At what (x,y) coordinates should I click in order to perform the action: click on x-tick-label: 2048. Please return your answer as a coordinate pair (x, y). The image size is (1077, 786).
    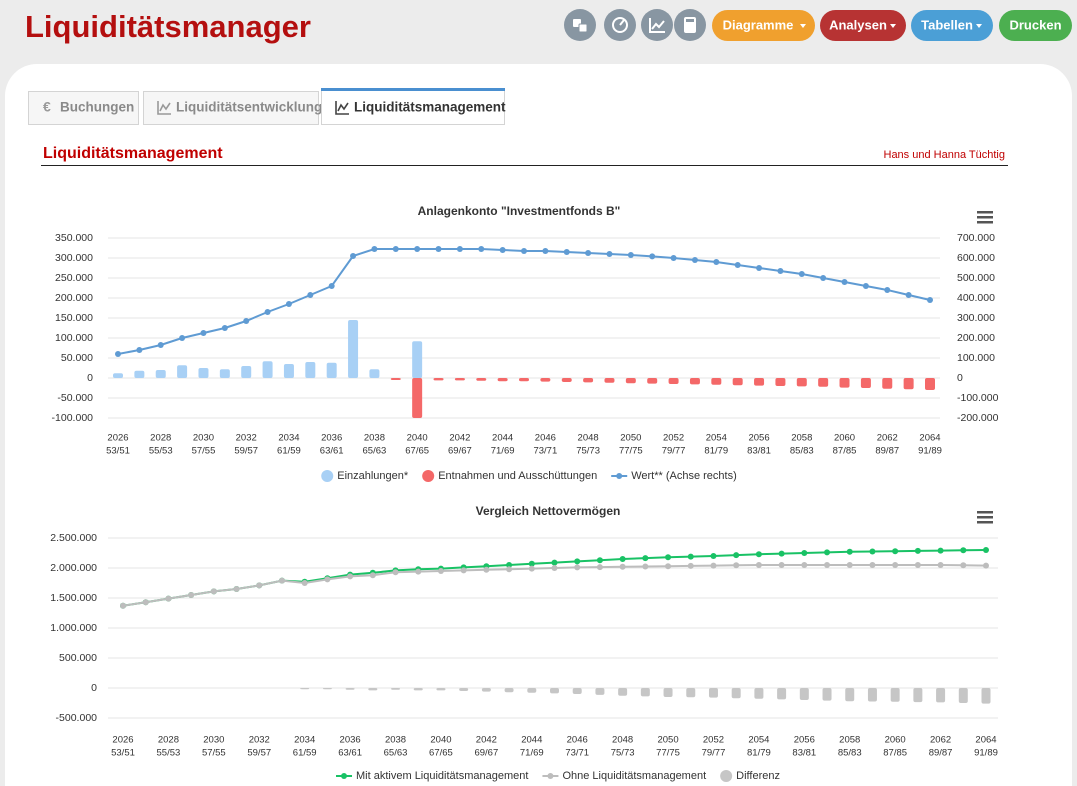
    Looking at the image, I should click on (622, 740).